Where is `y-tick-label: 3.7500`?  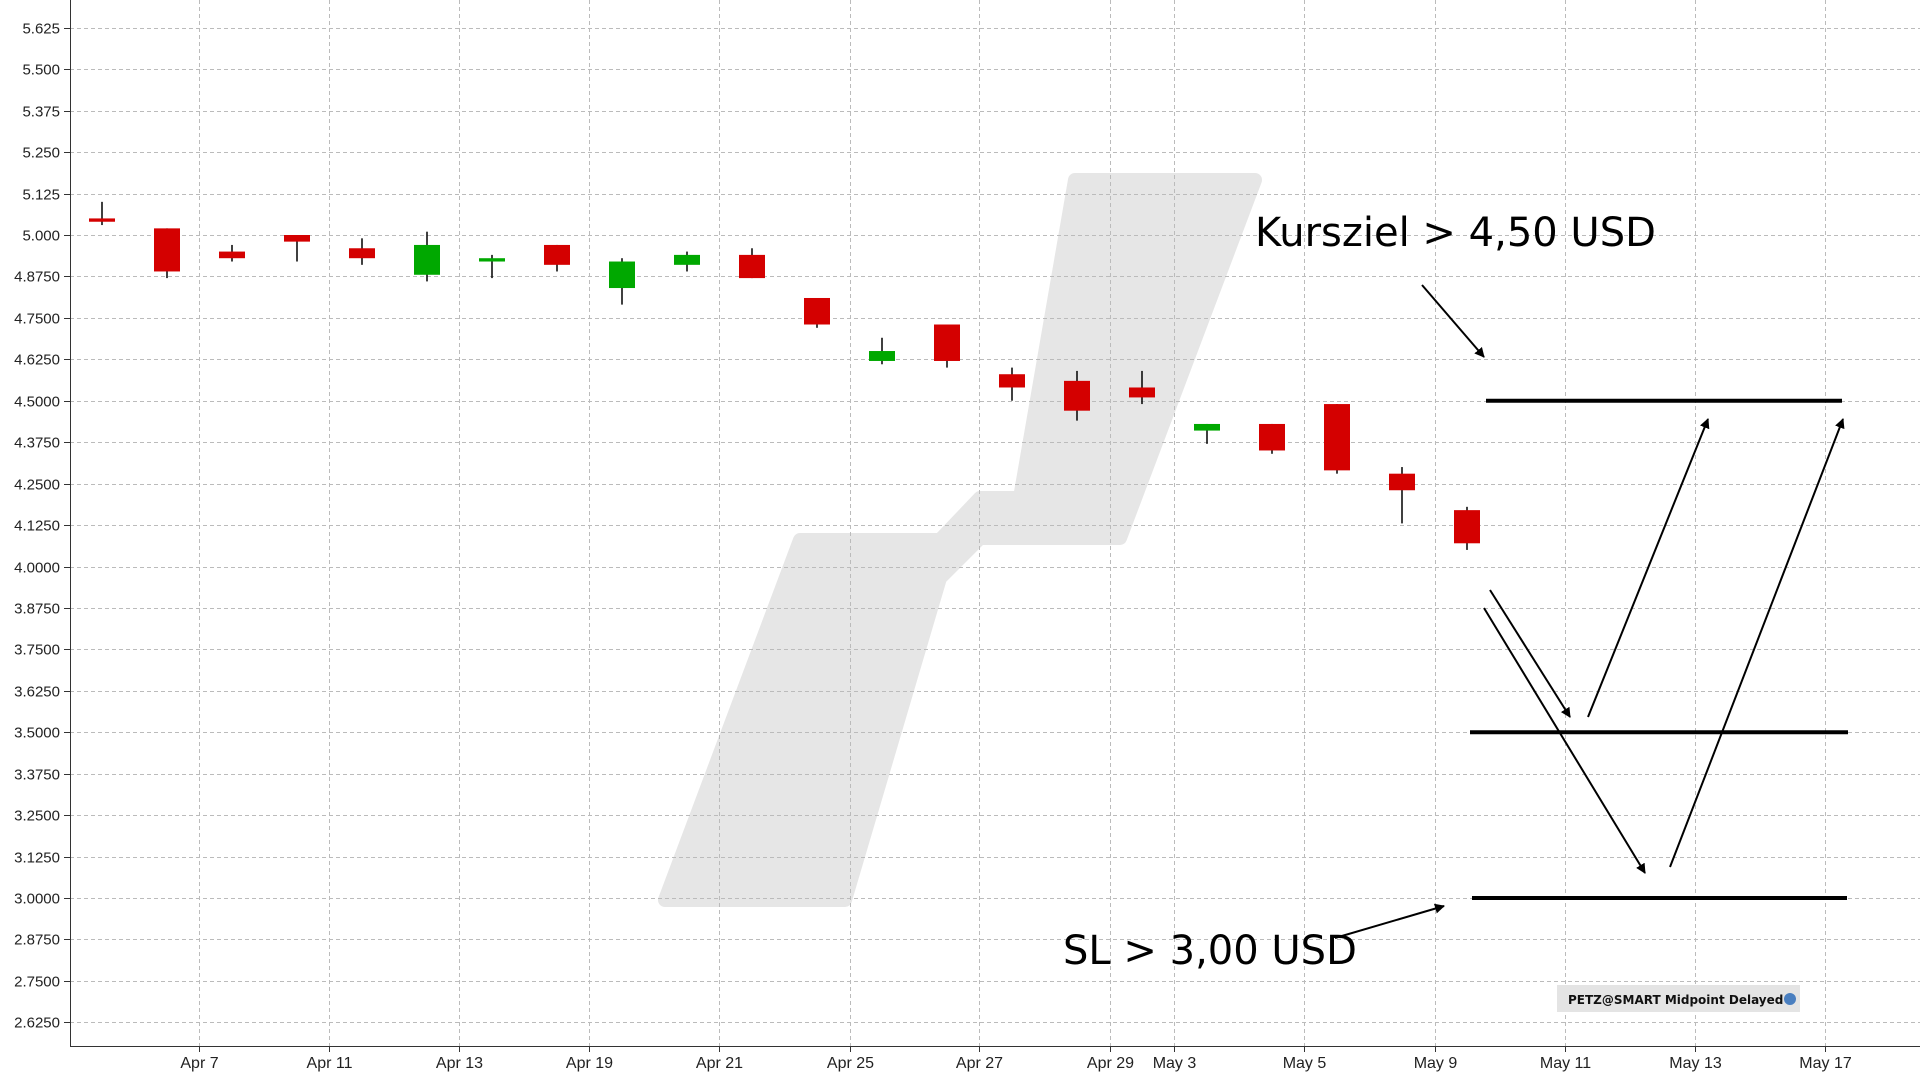 y-tick-label: 3.7500 is located at coordinates (37, 650).